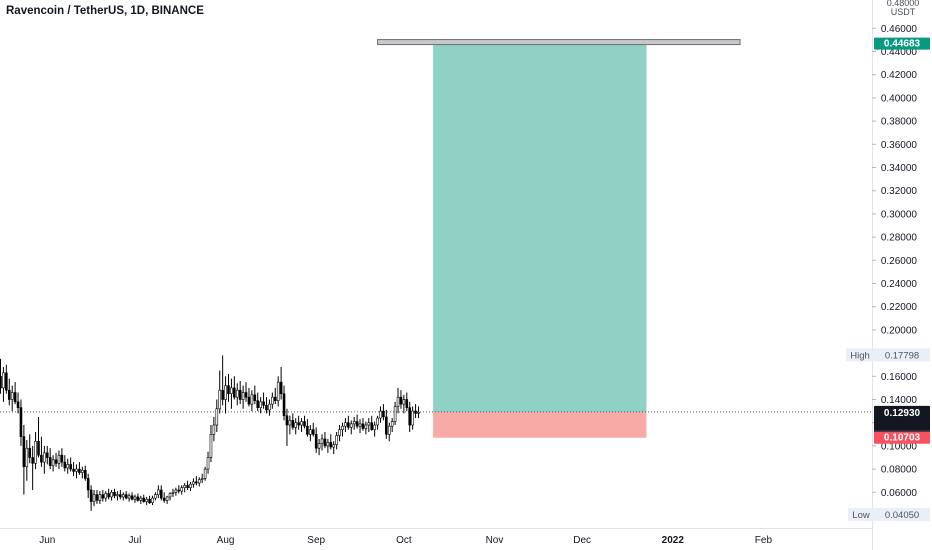  What do you see at coordinates (899, 214) in the screenshot?
I see `price-tick-label: 0.30000` at bounding box center [899, 214].